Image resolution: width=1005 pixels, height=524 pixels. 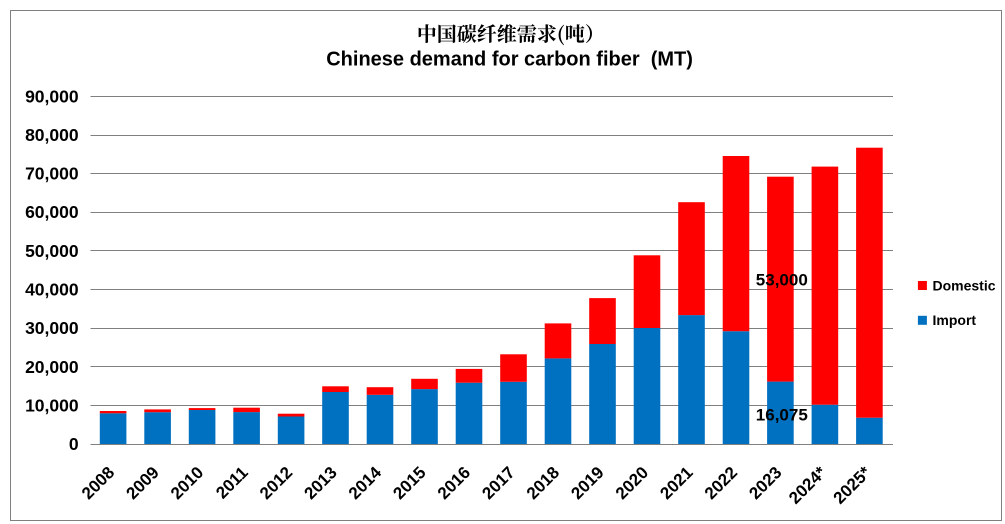 What do you see at coordinates (74, 444) in the screenshot?
I see `svg-text: 0` at bounding box center [74, 444].